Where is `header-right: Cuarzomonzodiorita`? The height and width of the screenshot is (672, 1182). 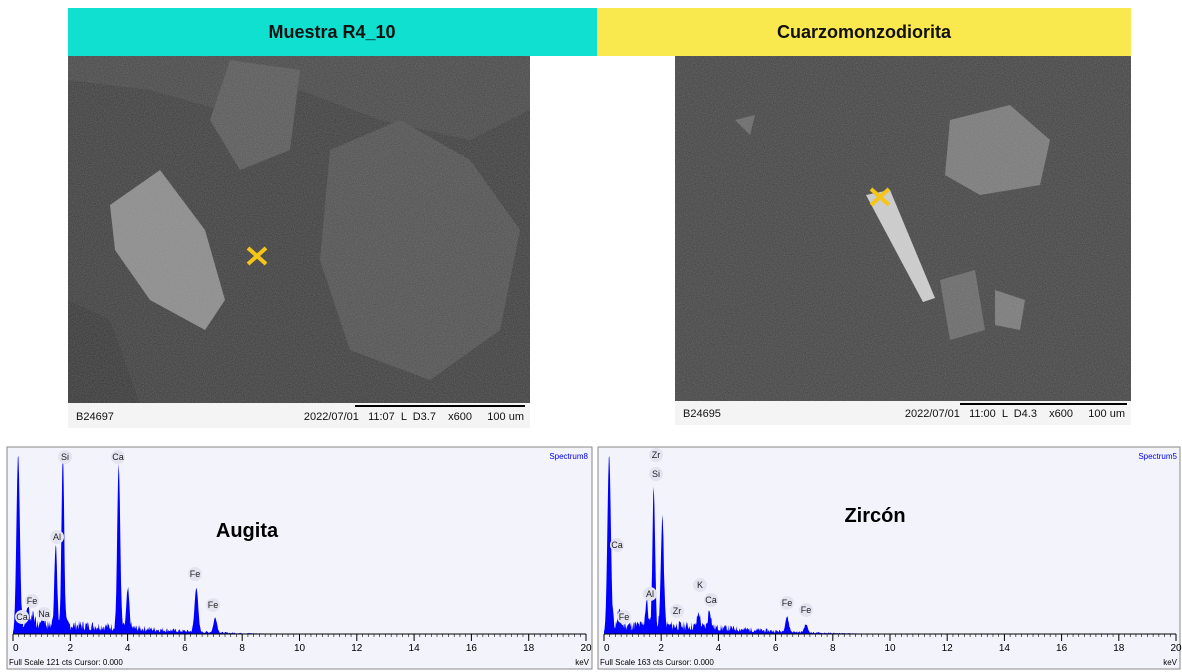
header-right: Cuarzomonzodiorita is located at coordinates (864, 32).